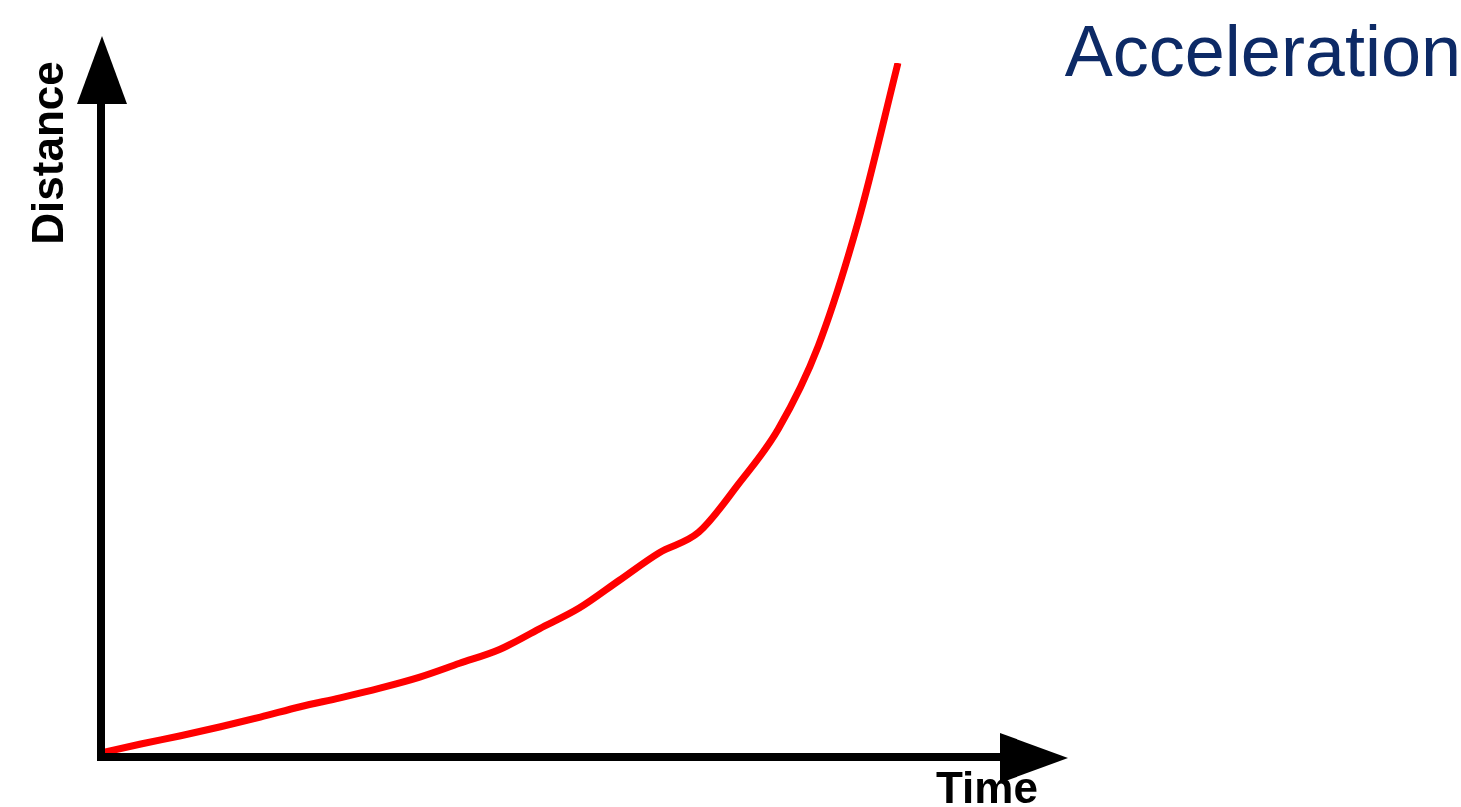  What do you see at coordinates (1262, 51) in the screenshot?
I see `text: Acceleration` at bounding box center [1262, 51].